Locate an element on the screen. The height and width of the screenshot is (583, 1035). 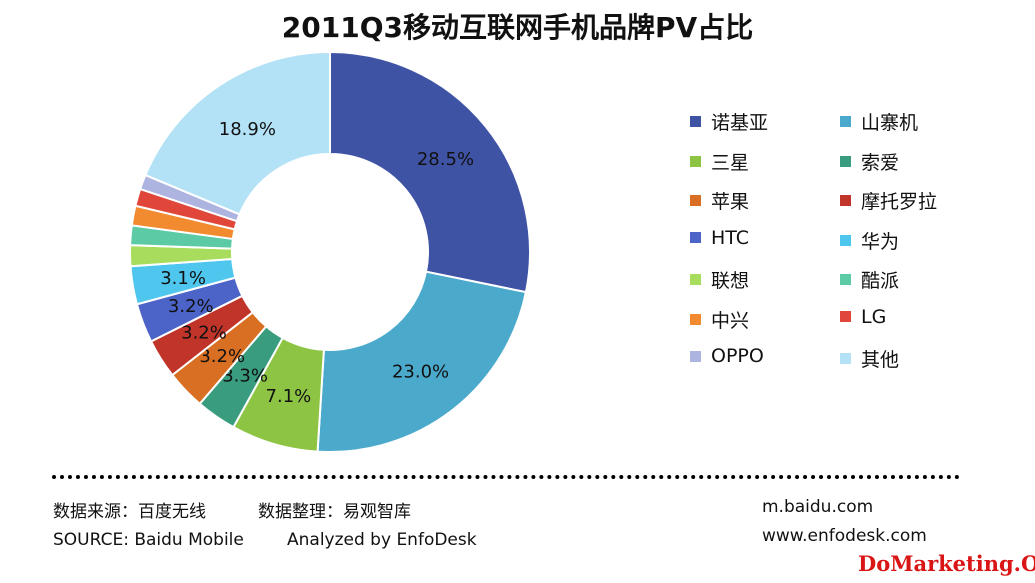
legend-label-11: LG is located at coordinates (874, 316).